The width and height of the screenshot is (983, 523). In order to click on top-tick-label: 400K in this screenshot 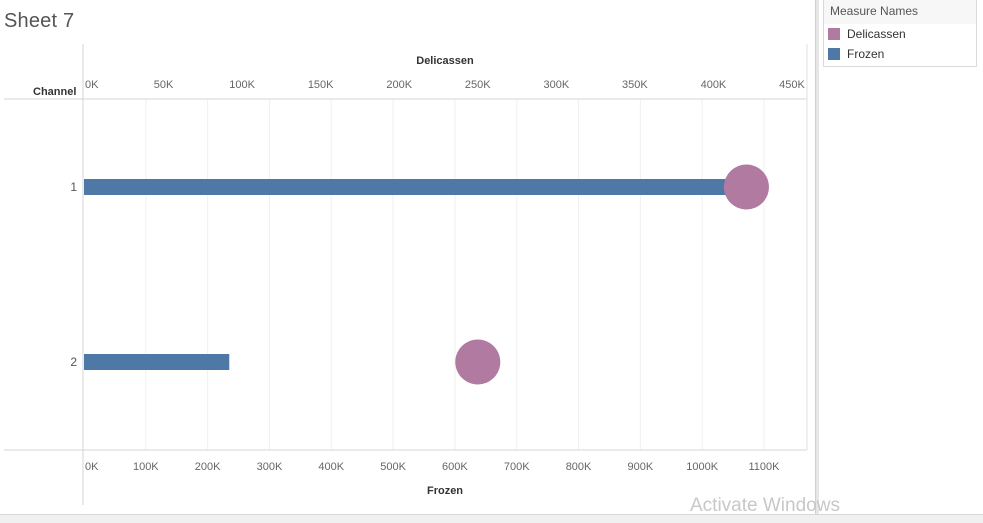, I will do `click(714, 85)`.